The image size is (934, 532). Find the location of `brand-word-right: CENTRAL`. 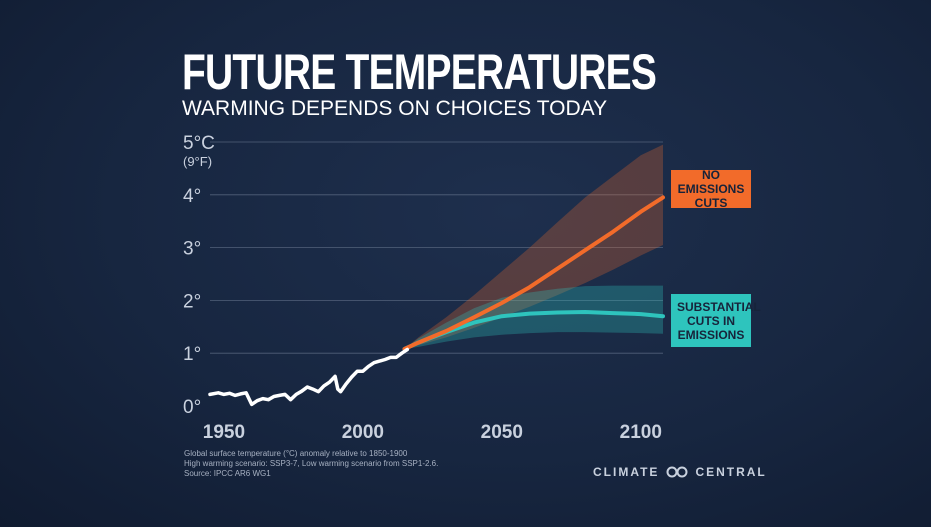

brand-word-right: CENTRAL is located at coordinates (731, 472).